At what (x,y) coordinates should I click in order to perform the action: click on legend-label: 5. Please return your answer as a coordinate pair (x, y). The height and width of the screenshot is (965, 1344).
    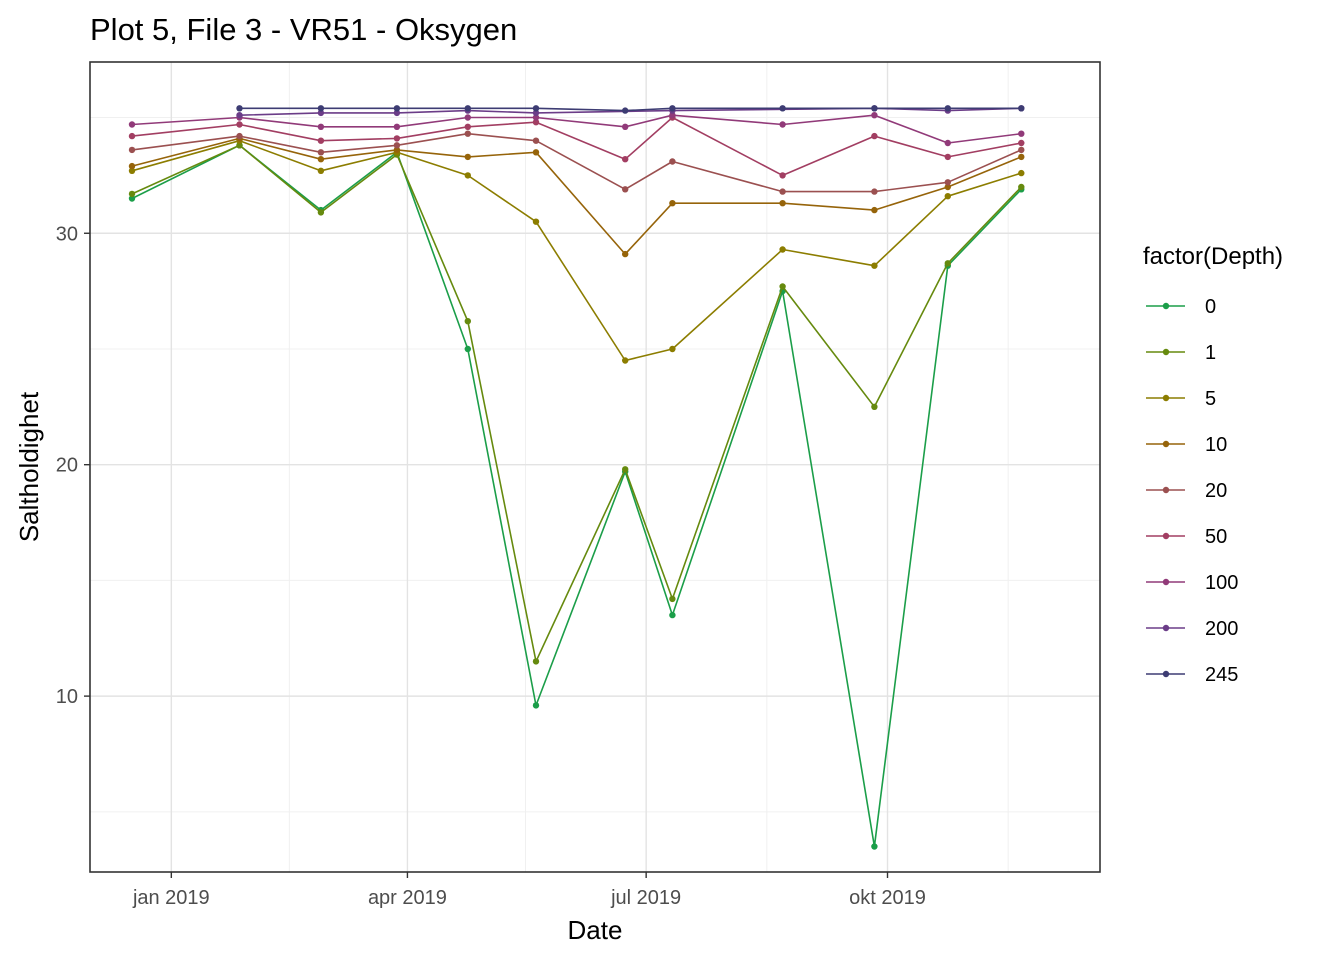
    Looking at the image, I should click on (1210, 399).